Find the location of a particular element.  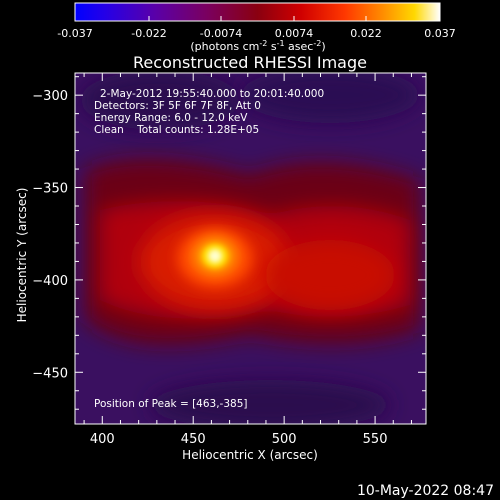

colorbar-tick-label: 0.037 is located at coordinates (440, 33).